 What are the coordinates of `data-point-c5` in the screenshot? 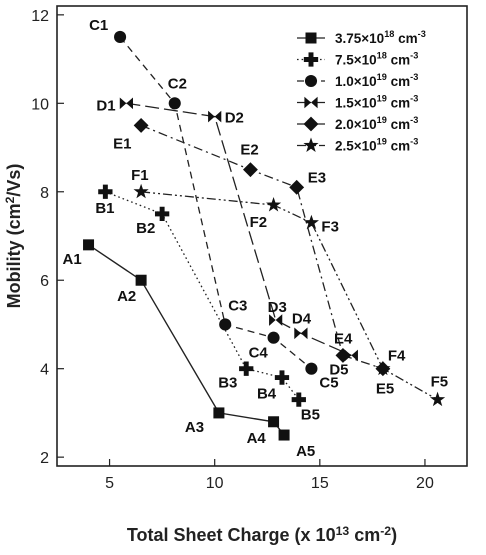 It's located at (311, 368).